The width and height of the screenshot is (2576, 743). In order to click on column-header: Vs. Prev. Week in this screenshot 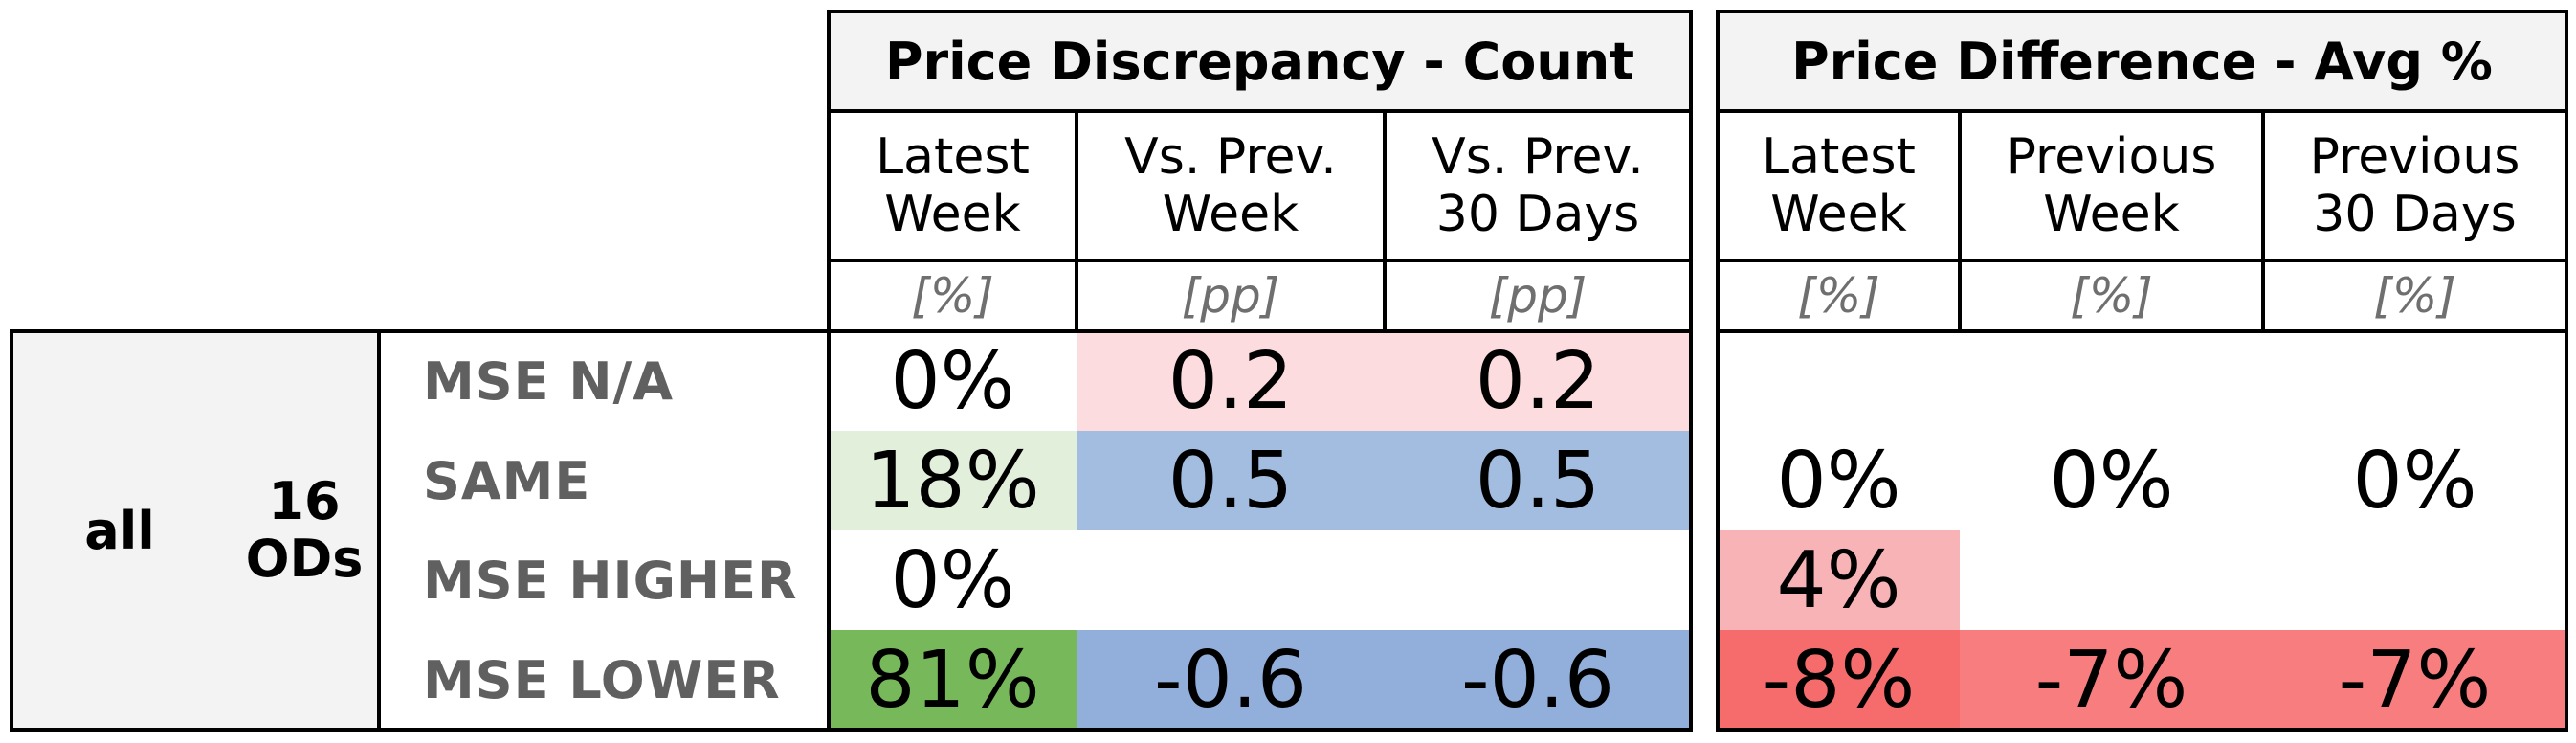, I will do `click(1230, 185)`.